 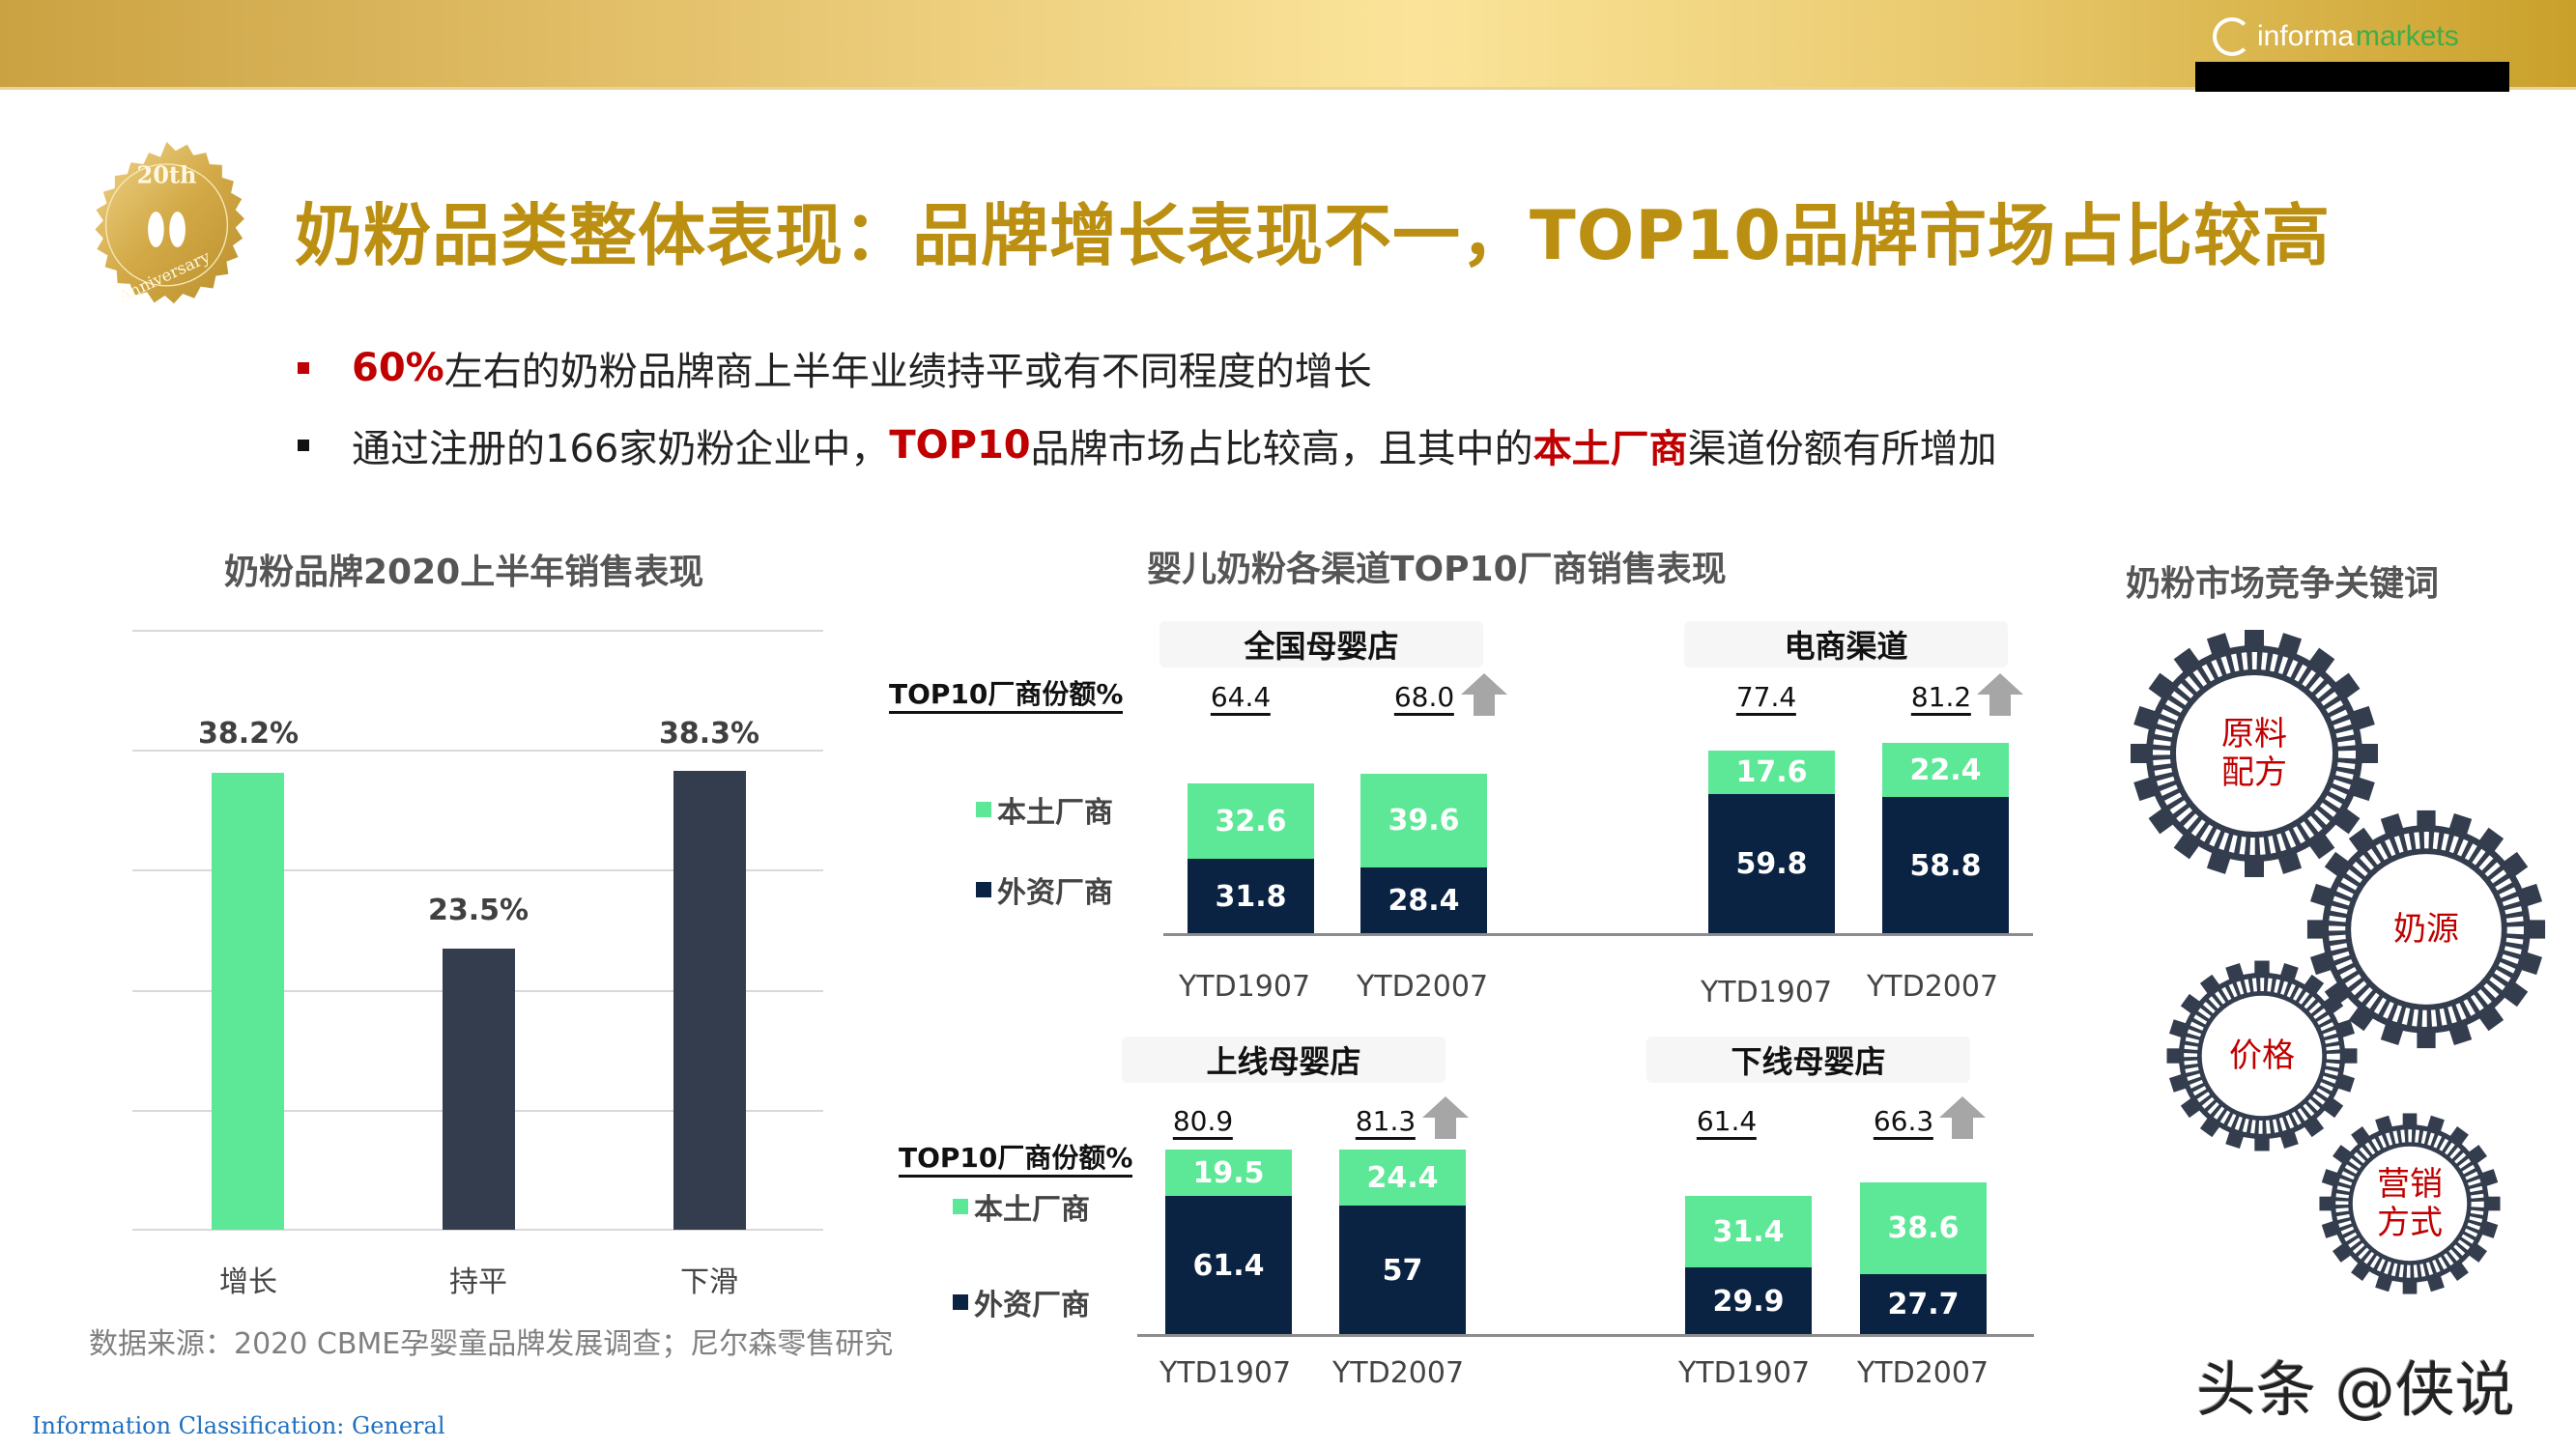 I want to click on bullet-1: 60% 左右的奶粉品牌商上半年业绩持平或有不同程度的增长, so click(x=835, y=368).